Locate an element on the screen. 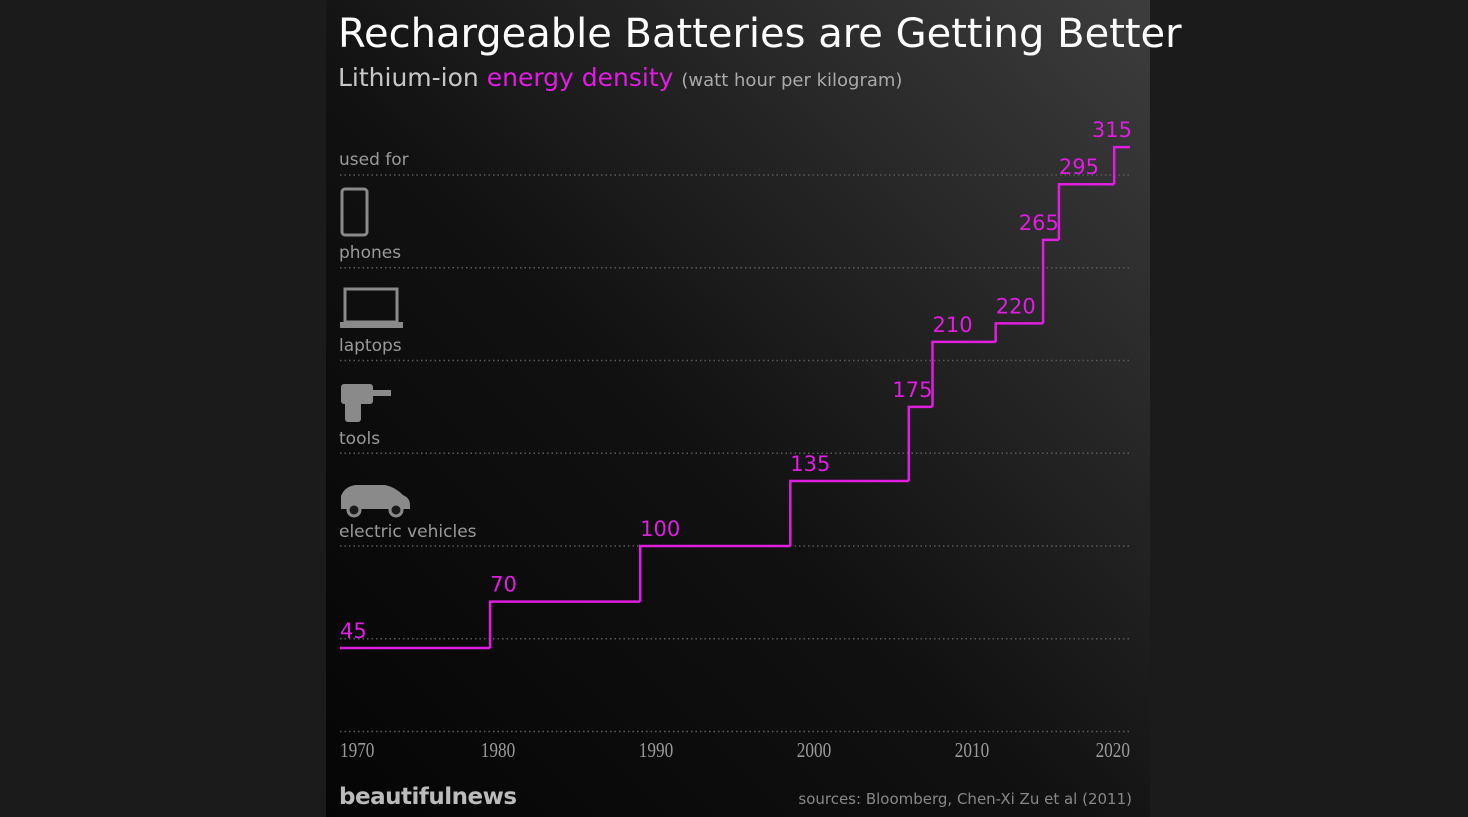  x-tick-label: 2020 is located at coordinates (1113, 751).